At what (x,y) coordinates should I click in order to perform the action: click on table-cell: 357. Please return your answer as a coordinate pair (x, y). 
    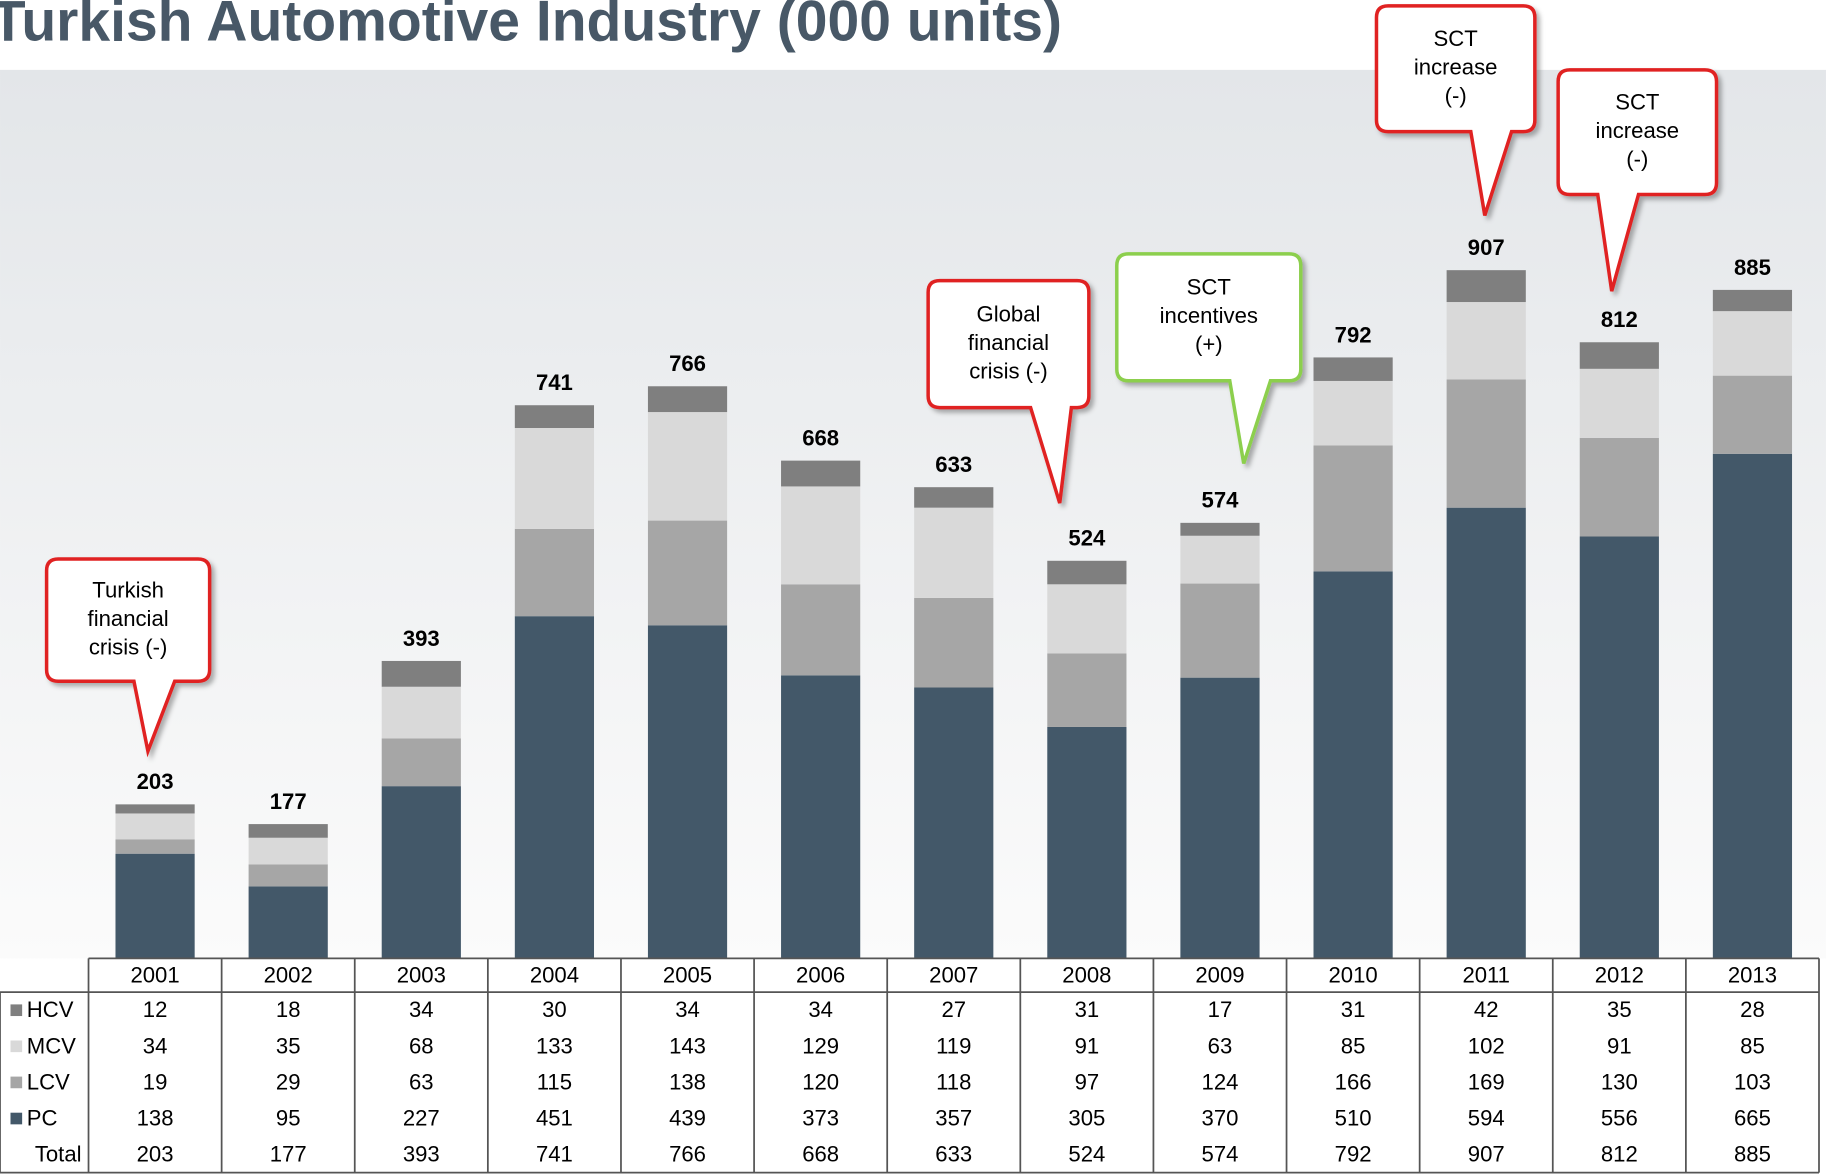
    Looking at the image, I should click on (953, 1118).